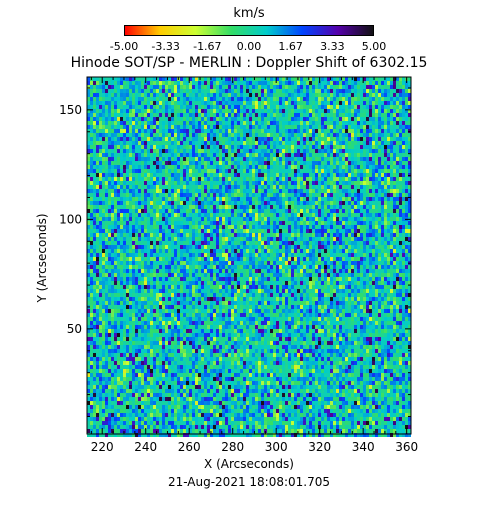 Image resolution: width=498 pixels, height=512 pixels. What do you see at coordinates (124, 46) in the screenshot?
I see `colorbar-tick-label: -5.00` at bounding box center [124, 46].